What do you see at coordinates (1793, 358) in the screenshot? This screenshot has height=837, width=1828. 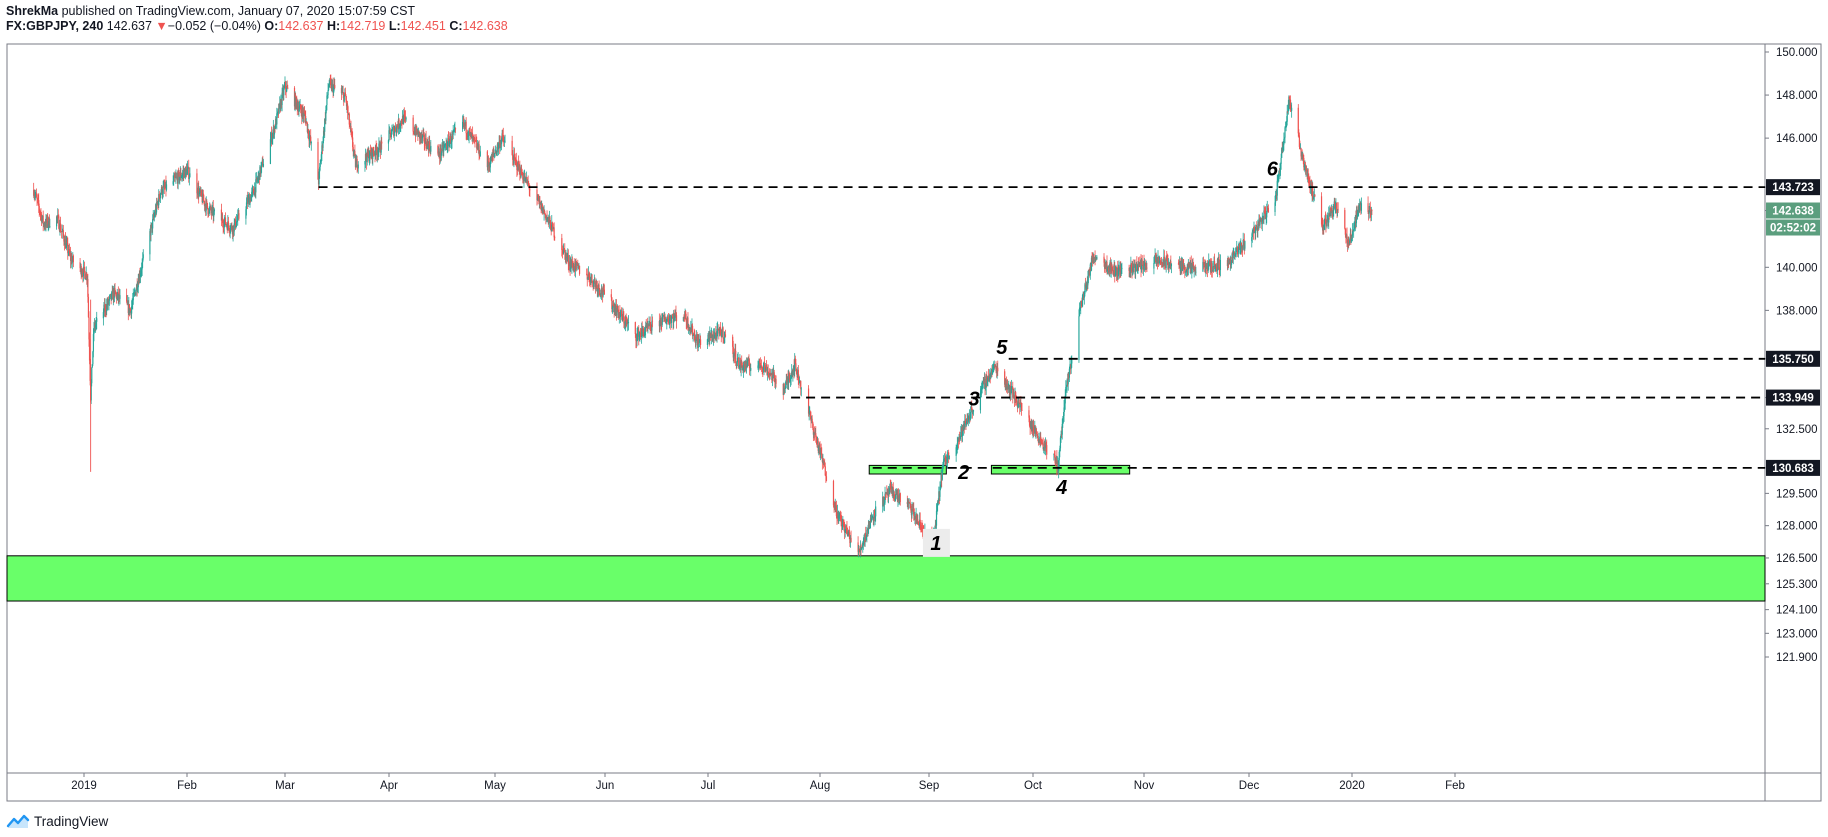 I see `level-tag-box` at bounding box center [1793, 358].